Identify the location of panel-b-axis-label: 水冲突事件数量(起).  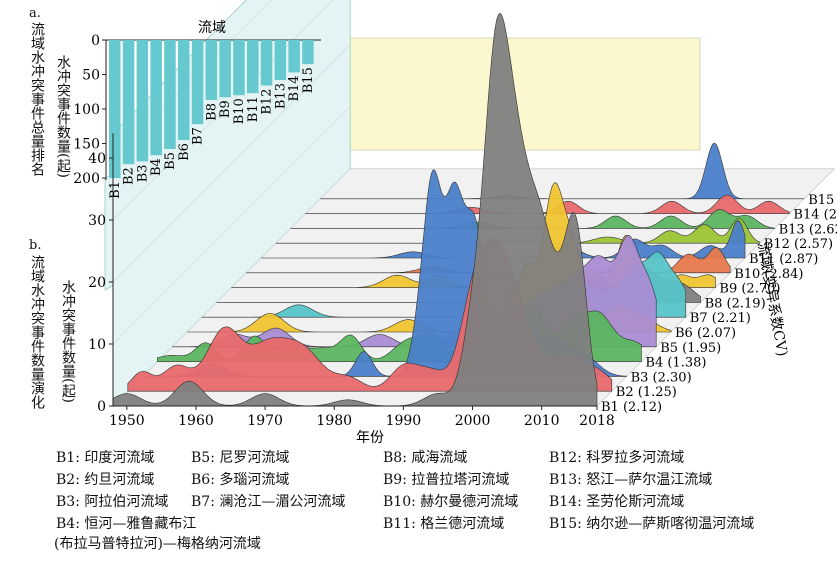
(68, 341).